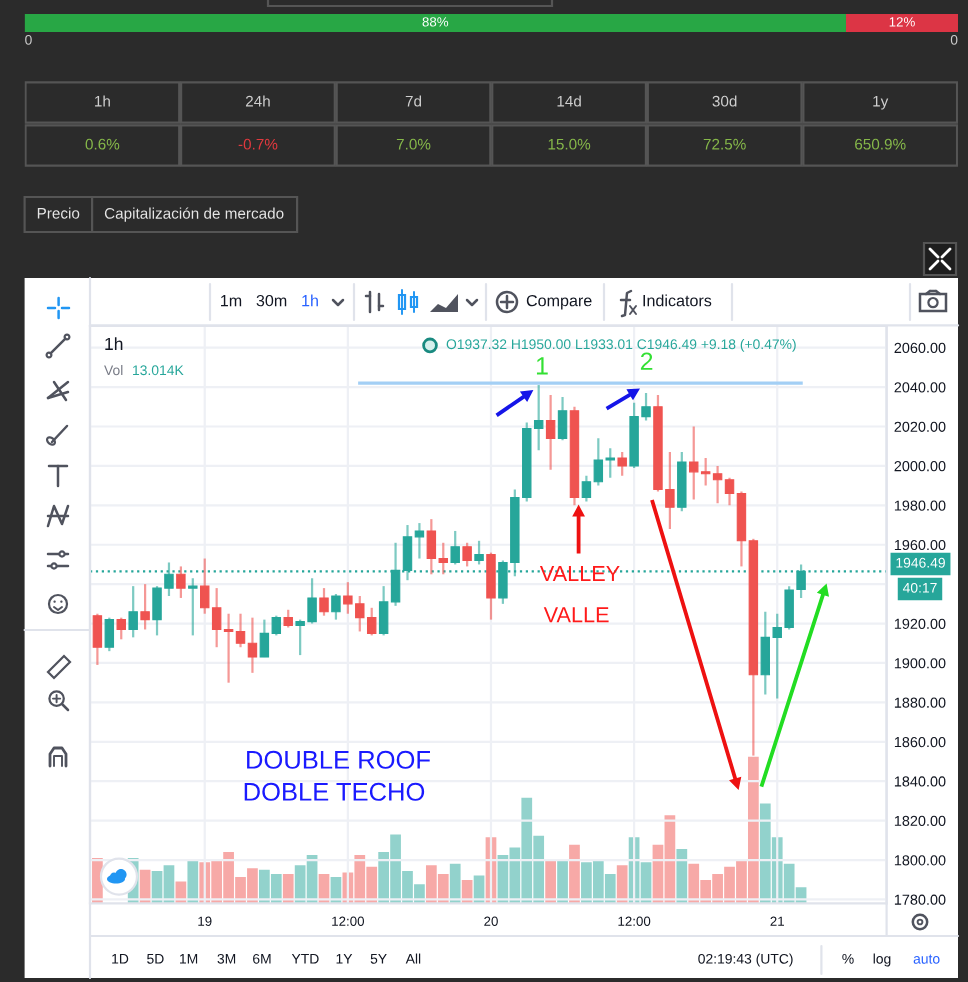 The image size is (968, 982). What do you see at coordinates (271, 300) in the screenshot?
I see `text: 30m` at bounding box center [271, 300].